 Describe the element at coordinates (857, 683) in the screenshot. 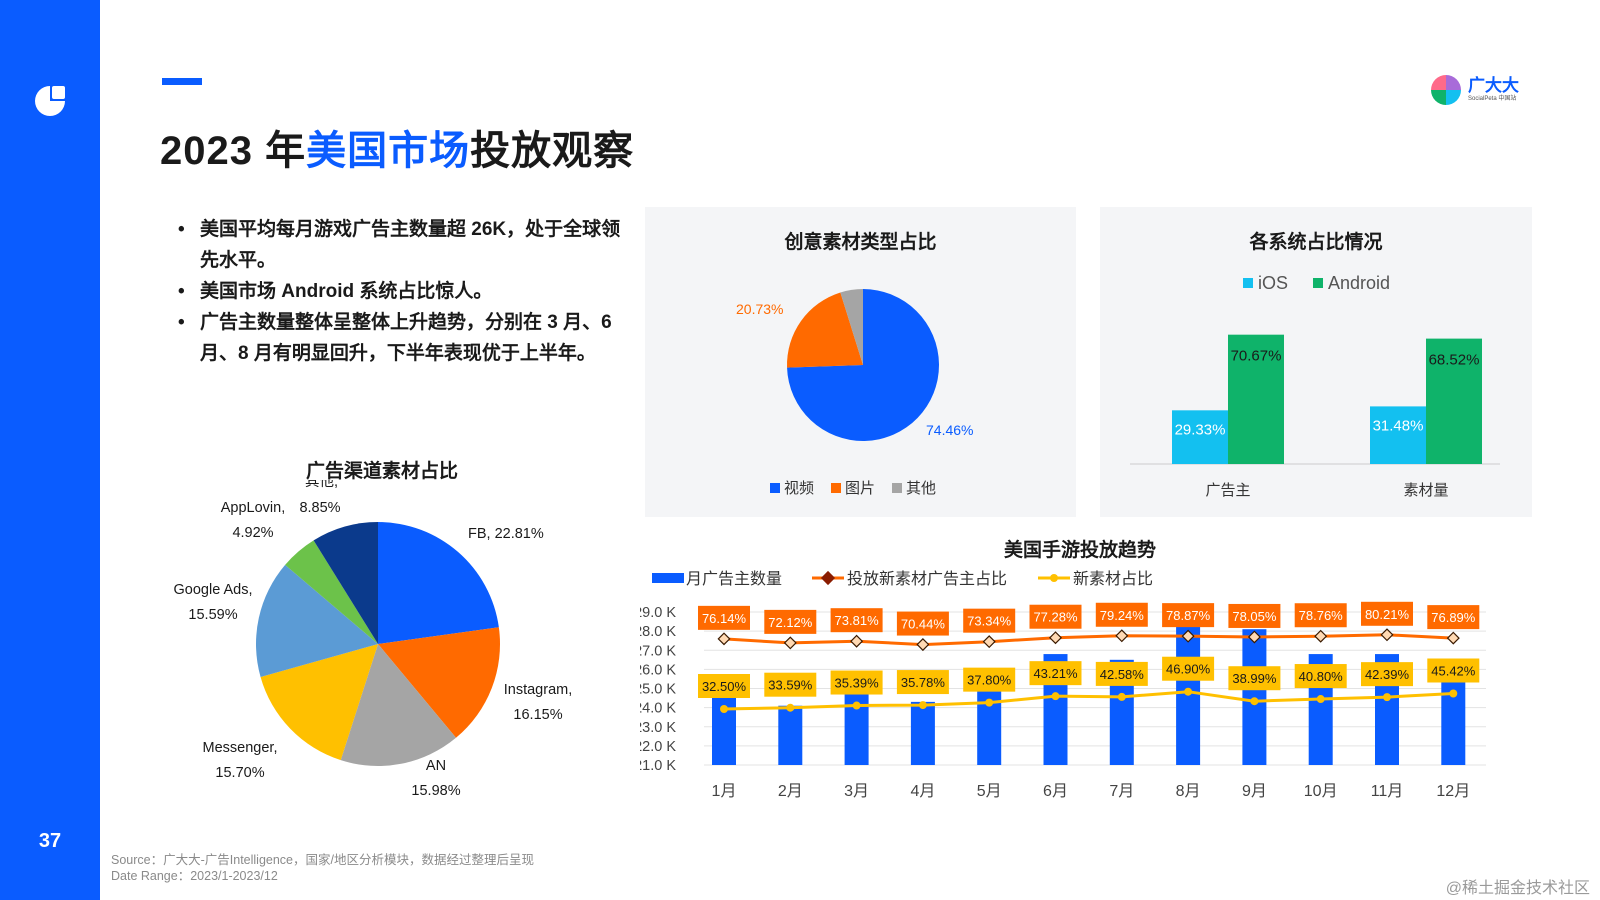

I see `data-label: 35.39%` at that location.